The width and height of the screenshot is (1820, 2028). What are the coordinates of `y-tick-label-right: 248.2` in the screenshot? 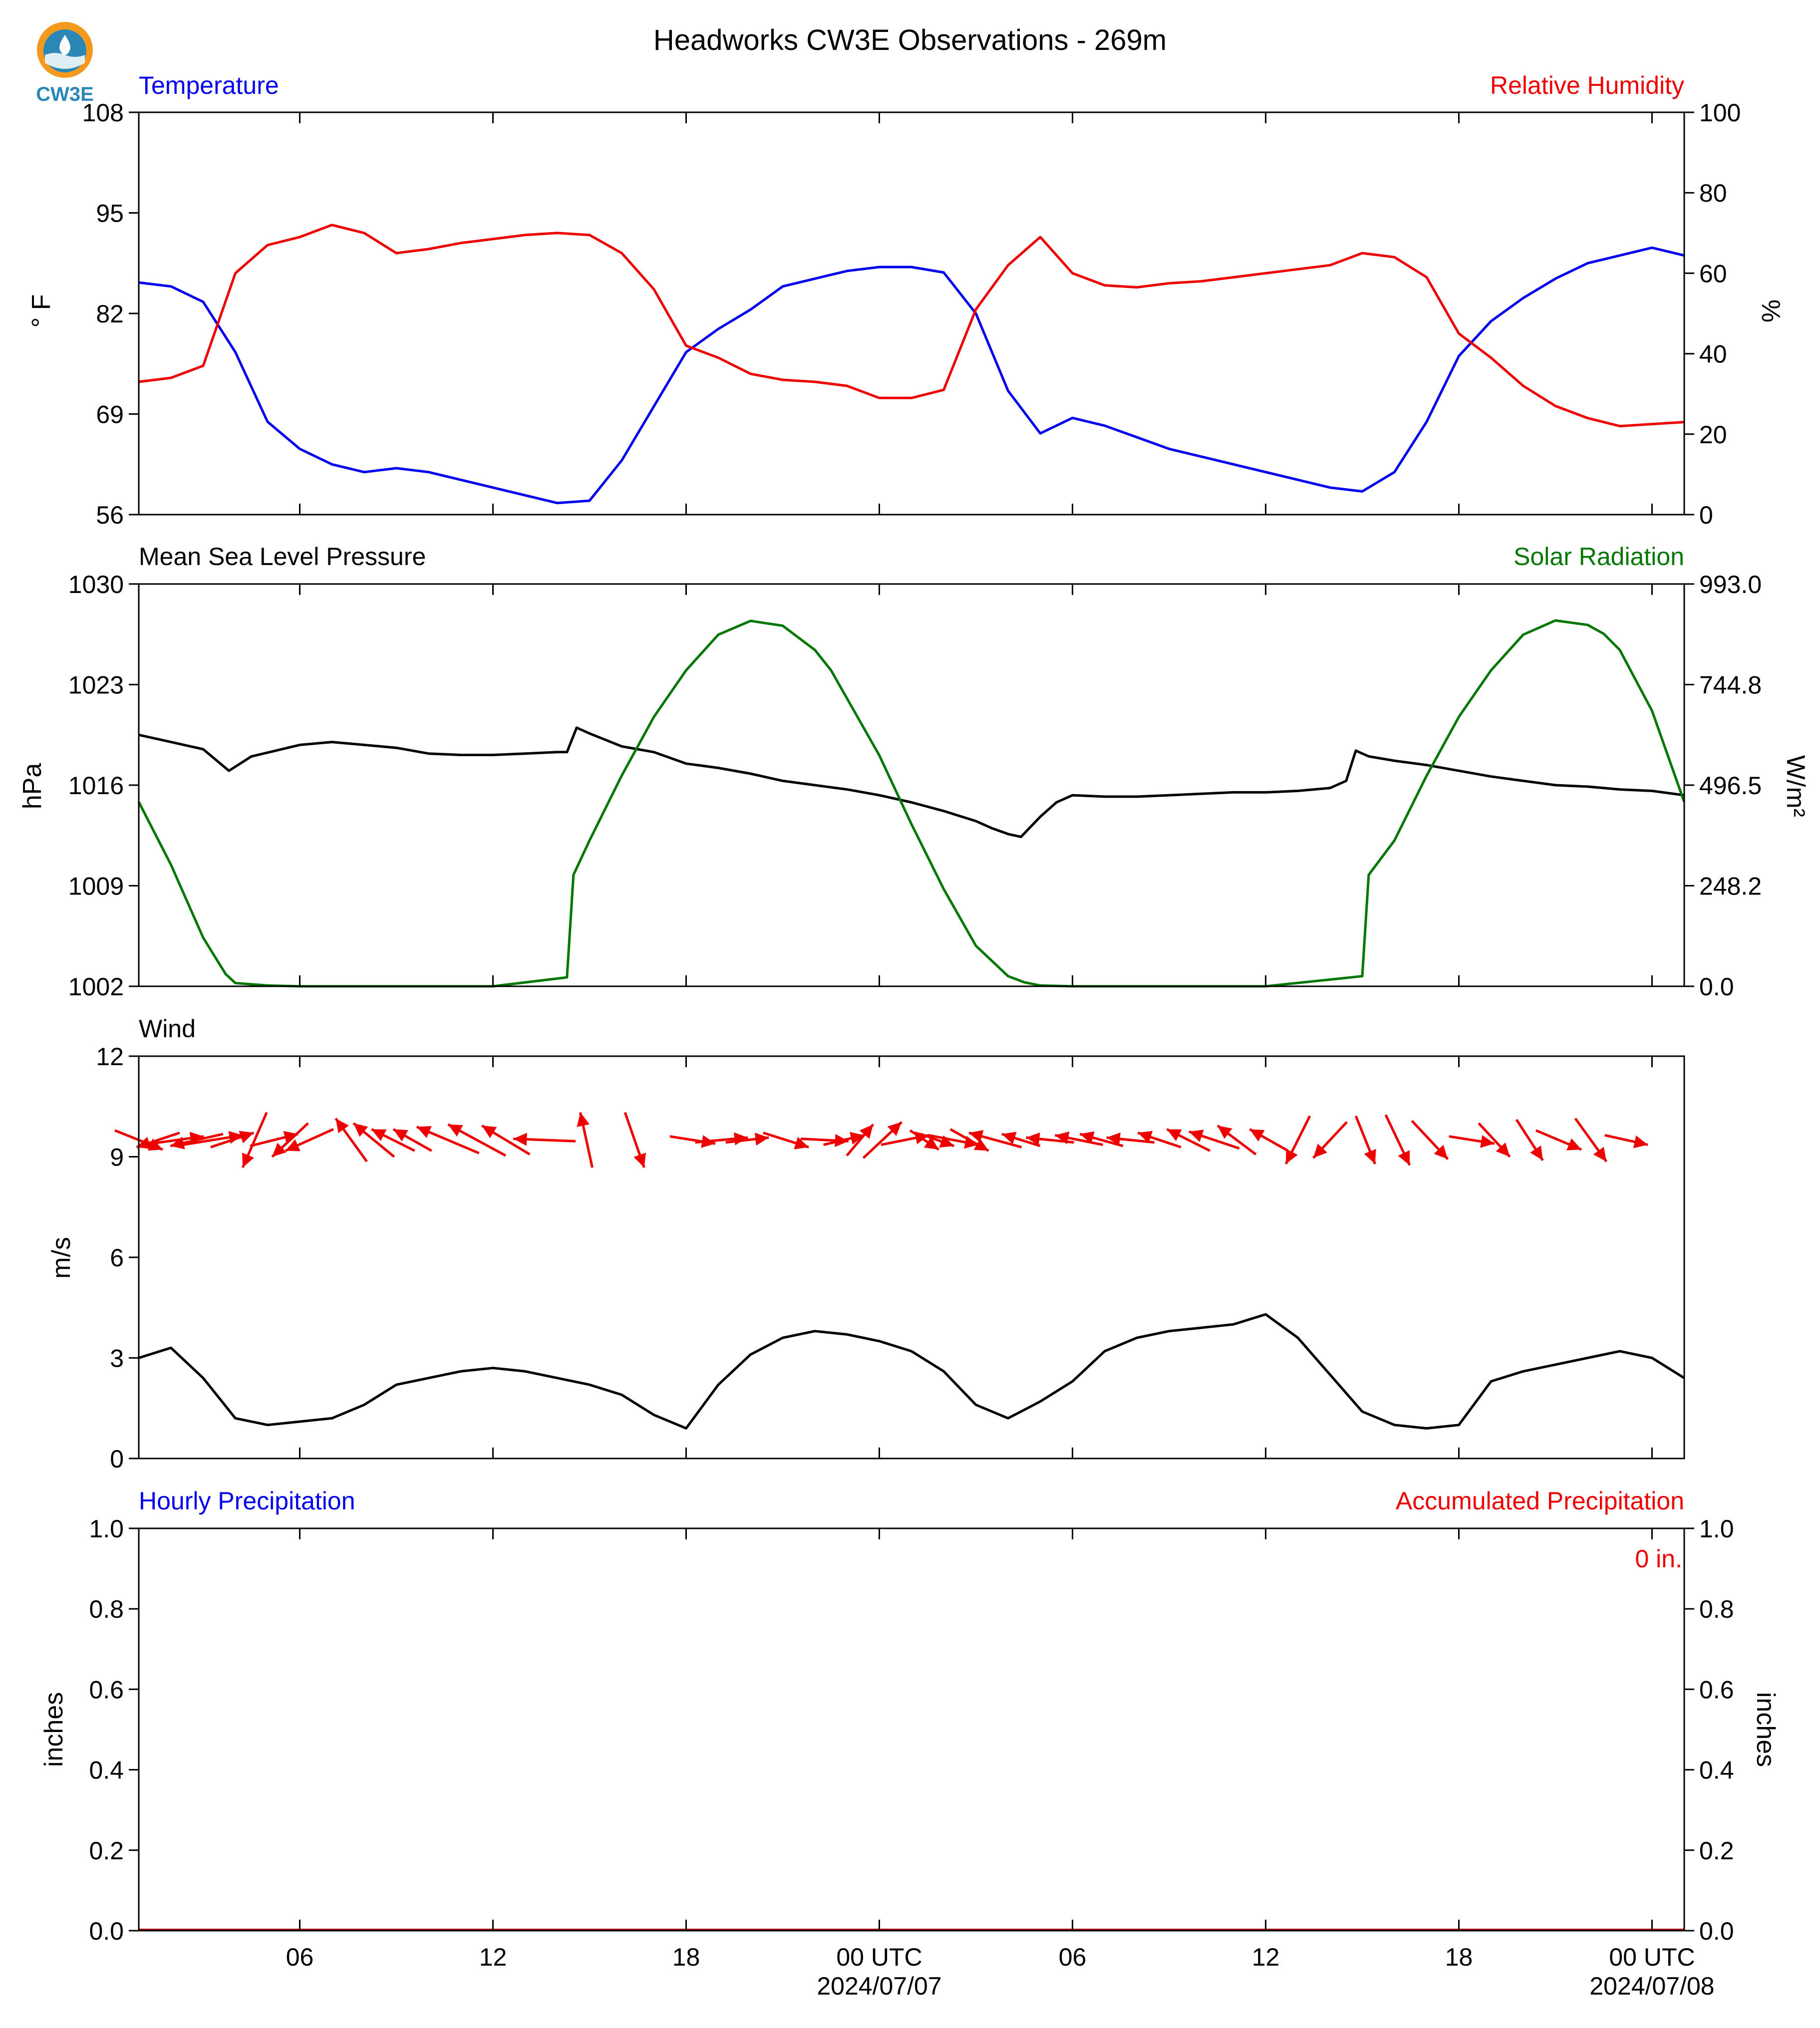 It's located at (1730, 886).